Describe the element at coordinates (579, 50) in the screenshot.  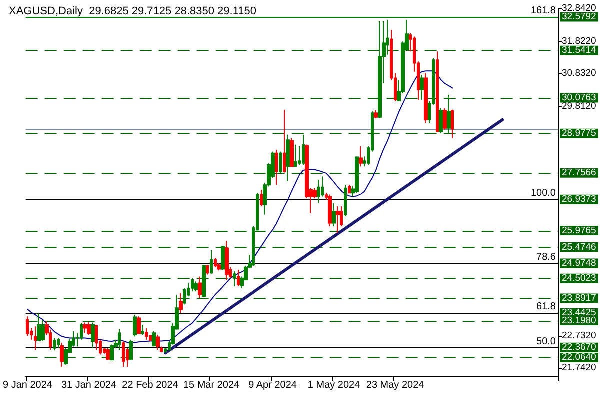
I see `ref-line-label: 31.5414` at that location.